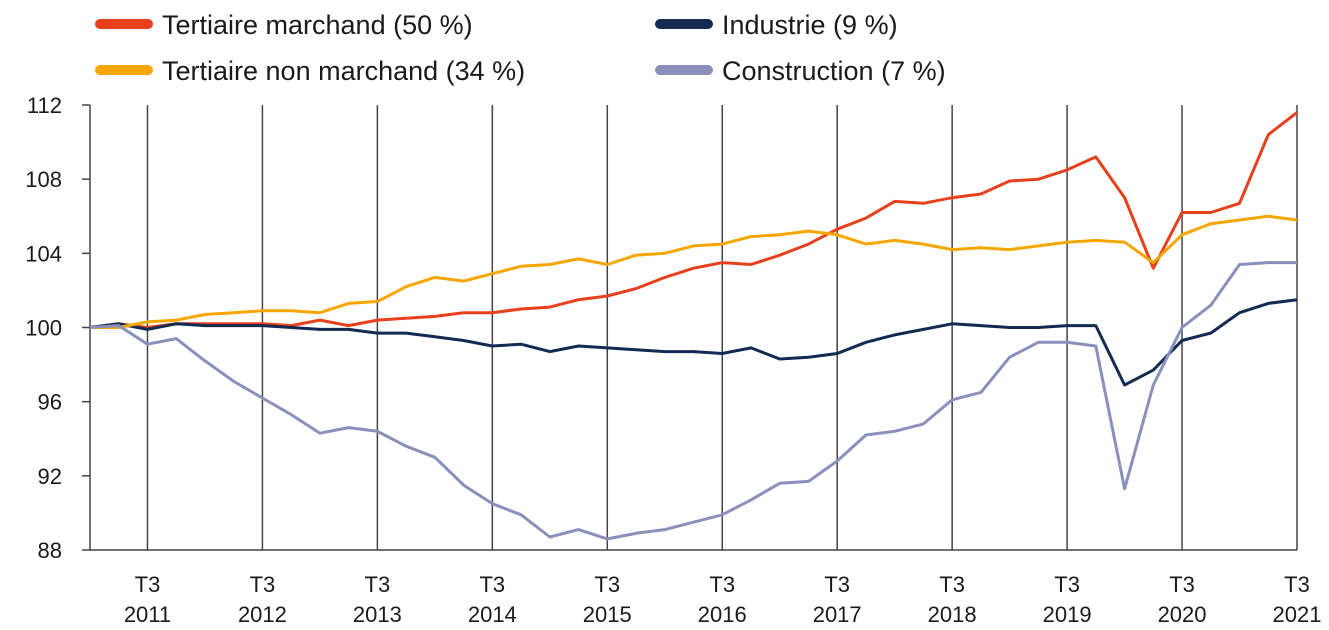  What do you see at coordinates (952, 599) in the screenshot?
I see `x-tick-label: T3 2018` at bounding box center [952, 599].